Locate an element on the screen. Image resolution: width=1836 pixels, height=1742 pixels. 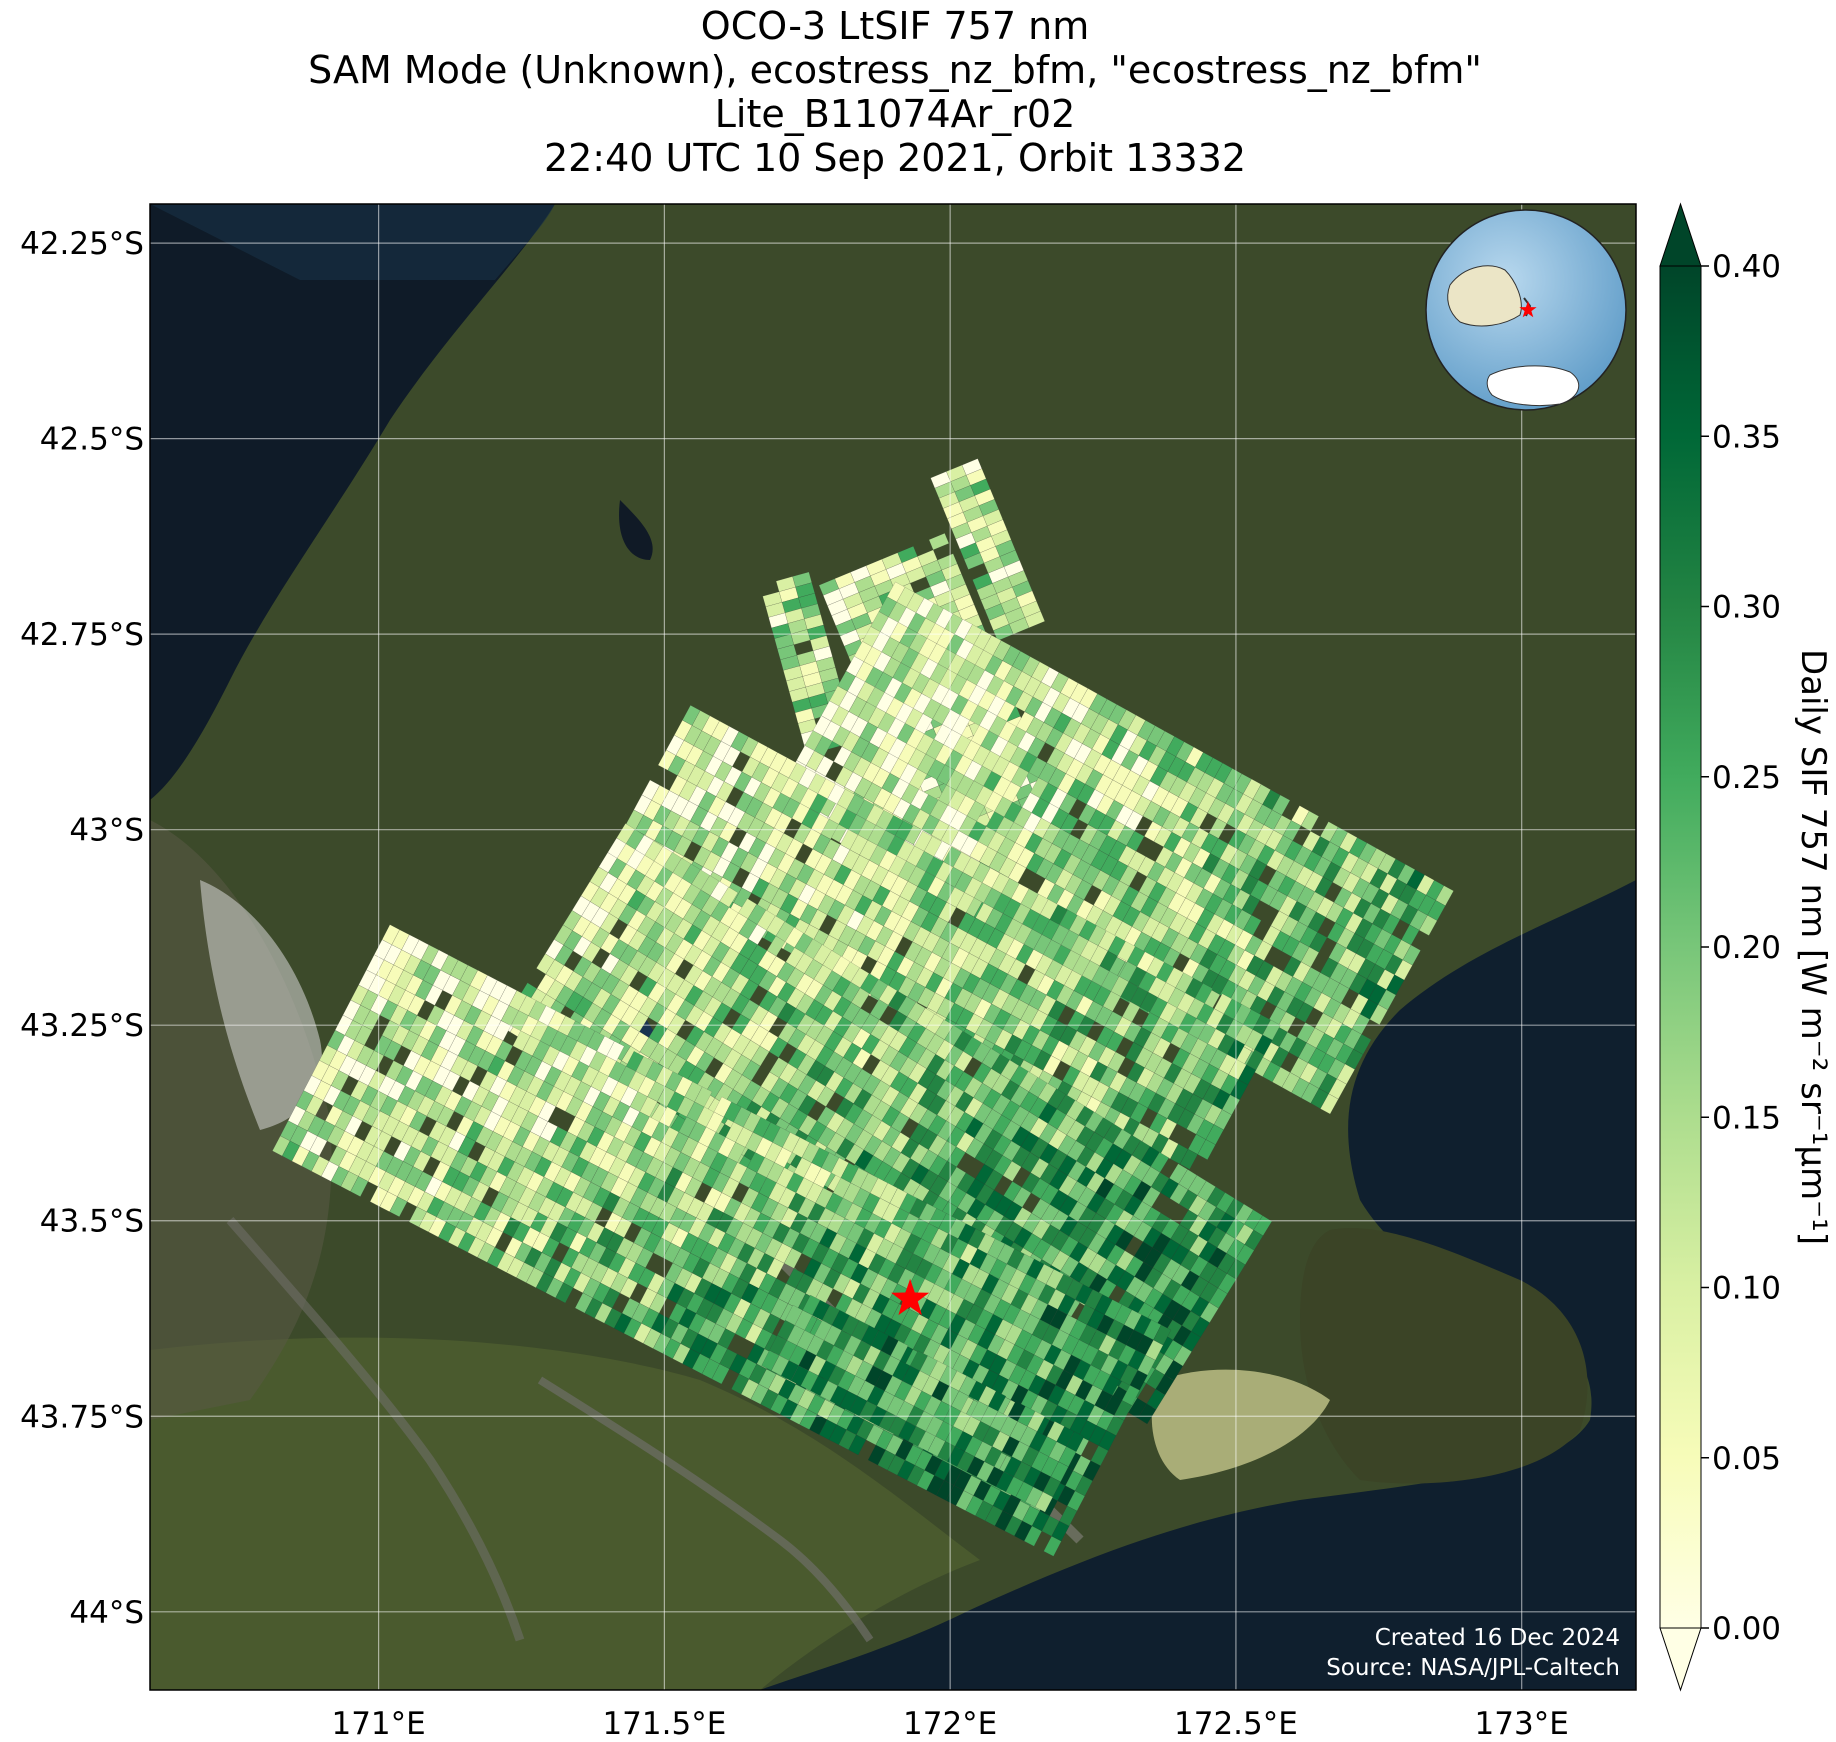
colorbar-ticks: 0.00 0.05 0.10 0.15 0.20 0.25 0.30 0.35 0.40 is located at coordinates (1741, 948).